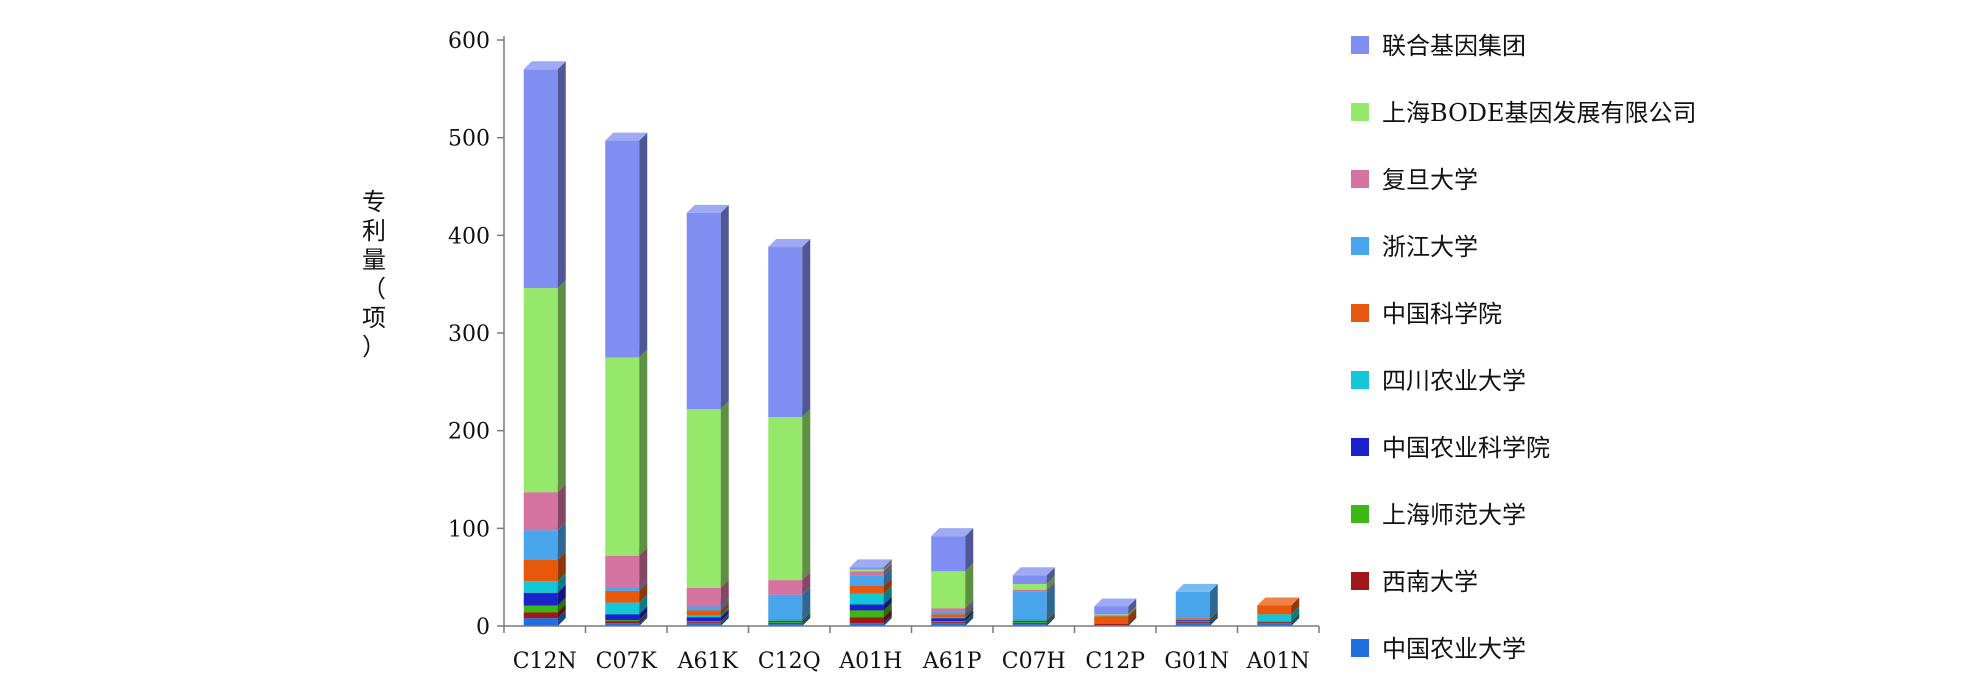  I want to click on y-tick-label: 400, so click(469, 236).